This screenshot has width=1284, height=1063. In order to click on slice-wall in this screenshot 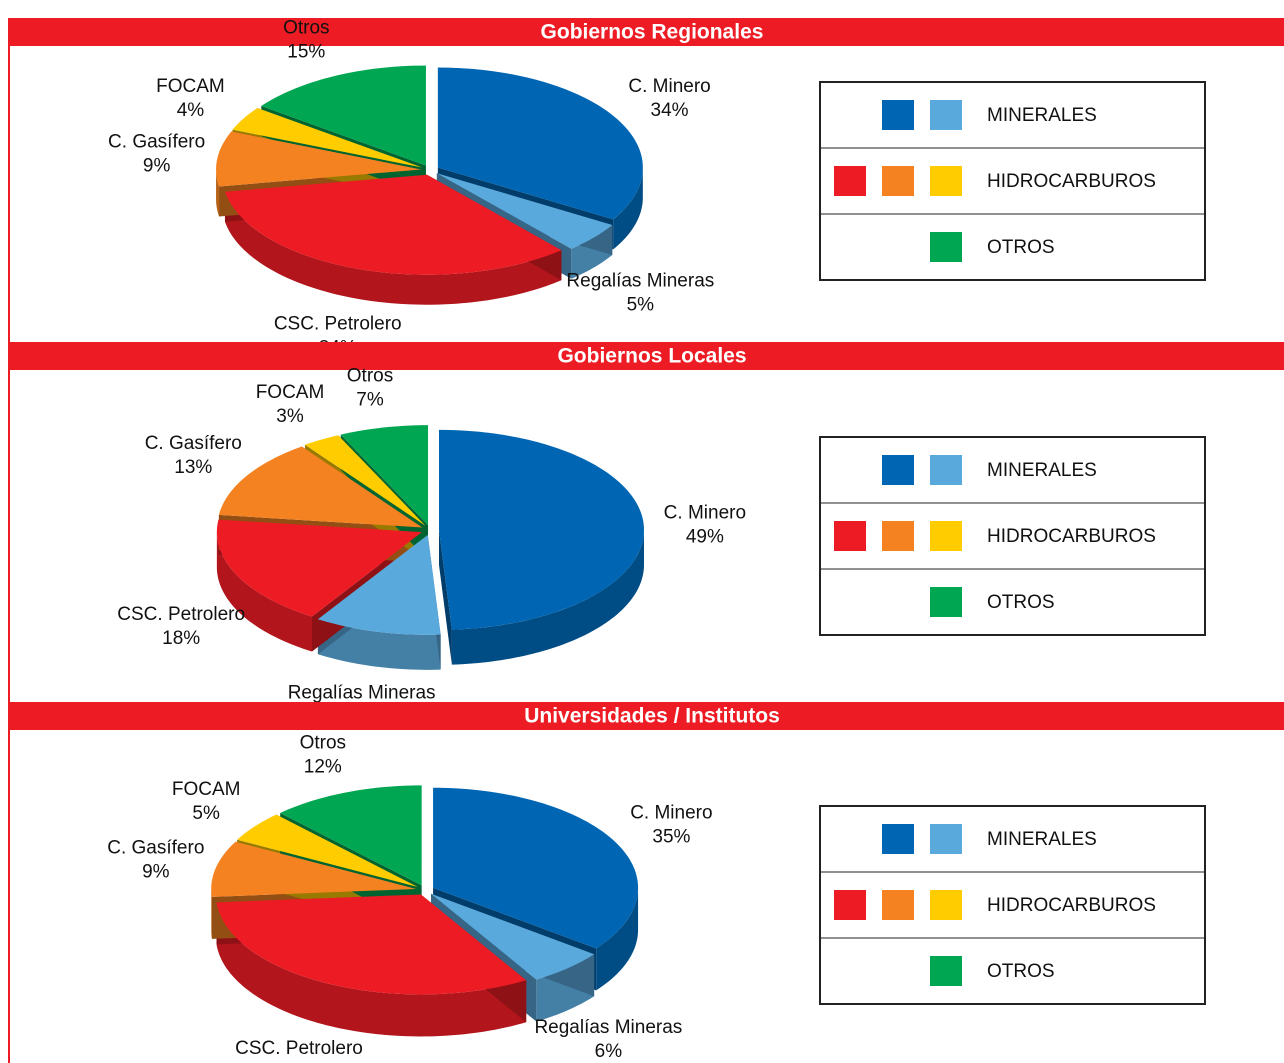, I will do `click(445, 597)`.